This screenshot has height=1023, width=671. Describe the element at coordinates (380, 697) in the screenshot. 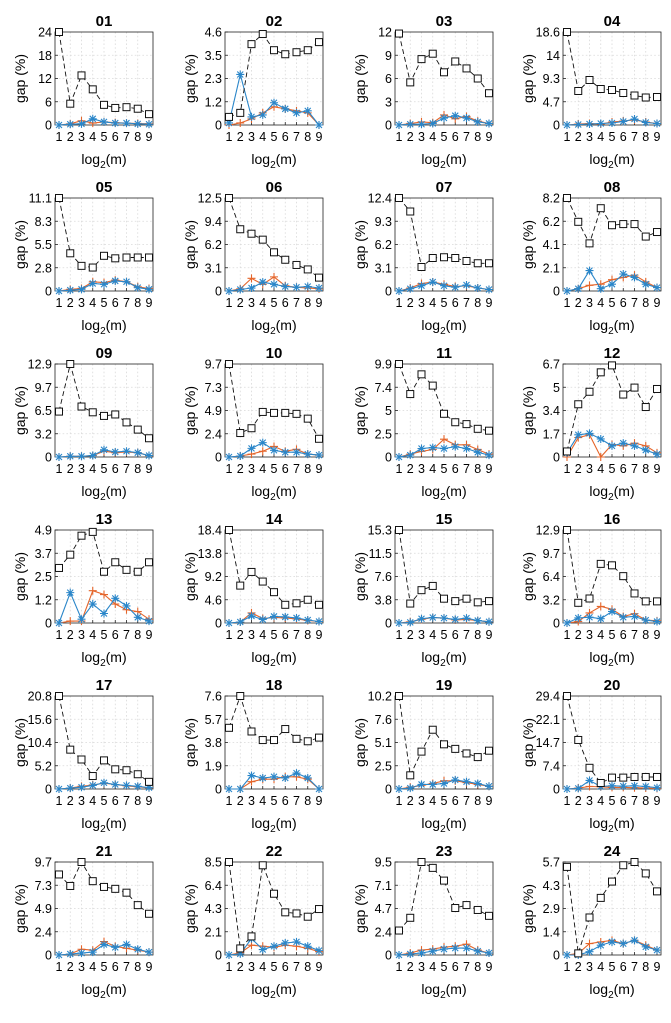

I see `y-tick-label: 10.2` at that location.